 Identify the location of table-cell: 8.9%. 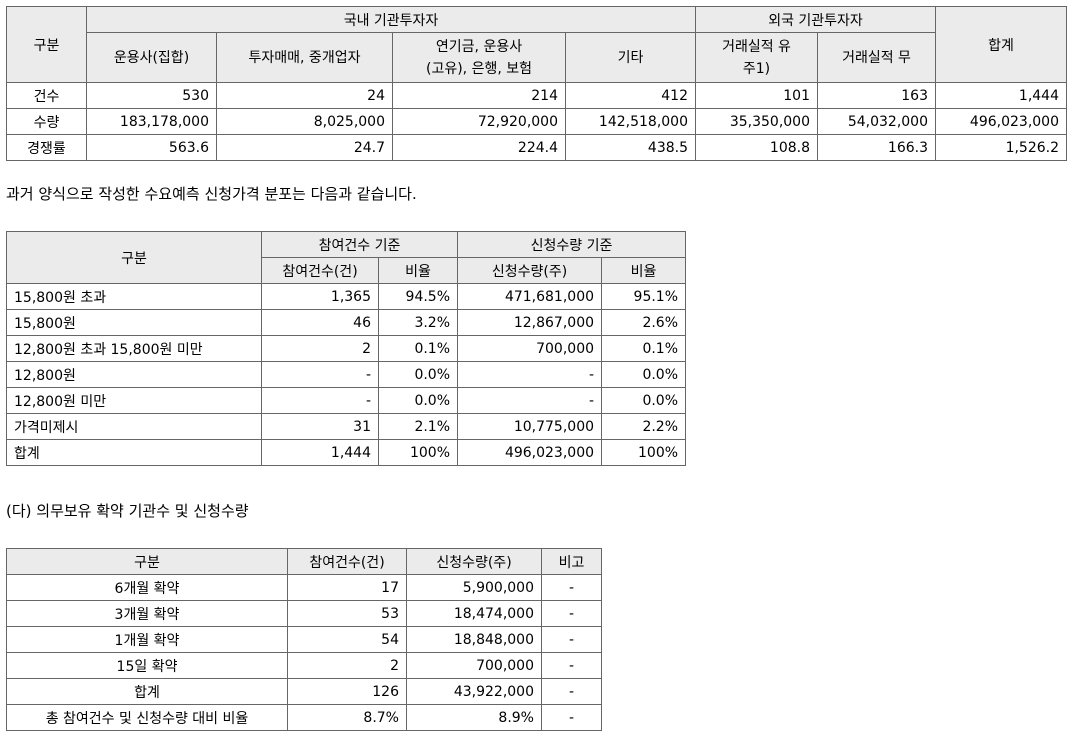
(474, 717).